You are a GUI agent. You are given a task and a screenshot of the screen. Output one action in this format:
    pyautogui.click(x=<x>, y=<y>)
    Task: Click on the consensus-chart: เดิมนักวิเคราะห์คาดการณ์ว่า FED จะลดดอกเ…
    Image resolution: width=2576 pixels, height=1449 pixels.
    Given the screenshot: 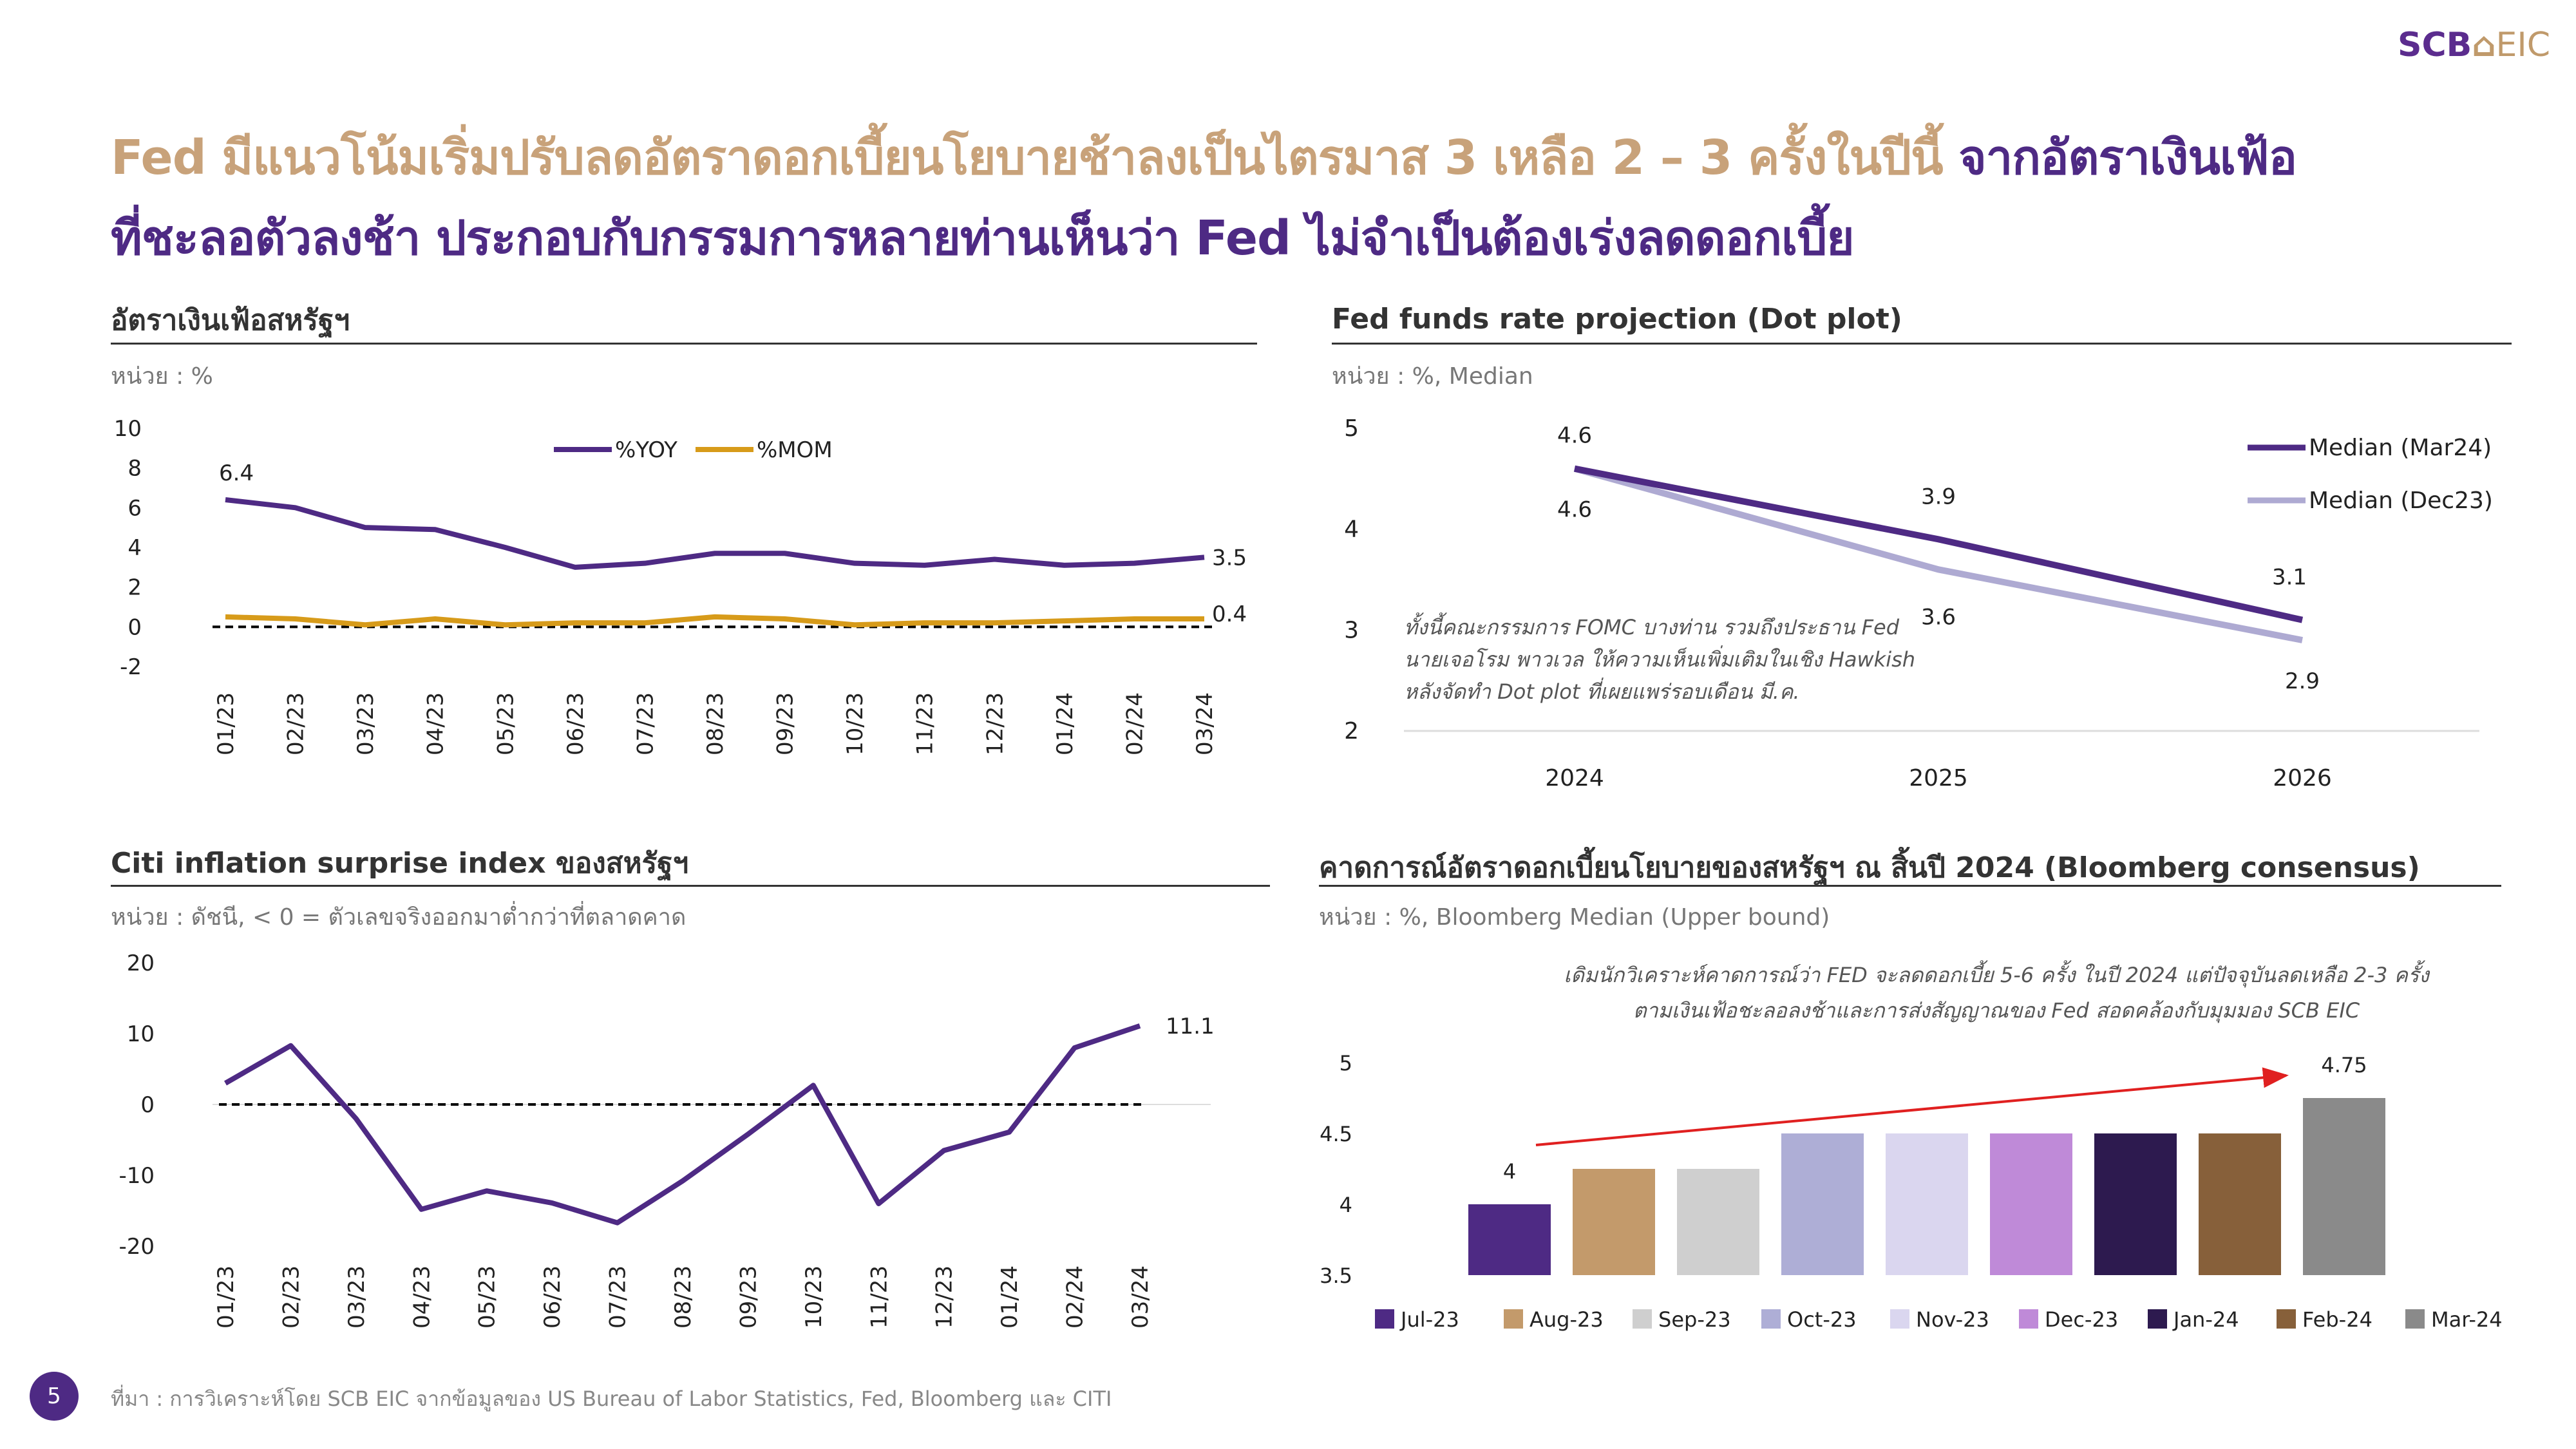 What is the action you would take?
    pyautogui.click(x=1911, y=1146)
    